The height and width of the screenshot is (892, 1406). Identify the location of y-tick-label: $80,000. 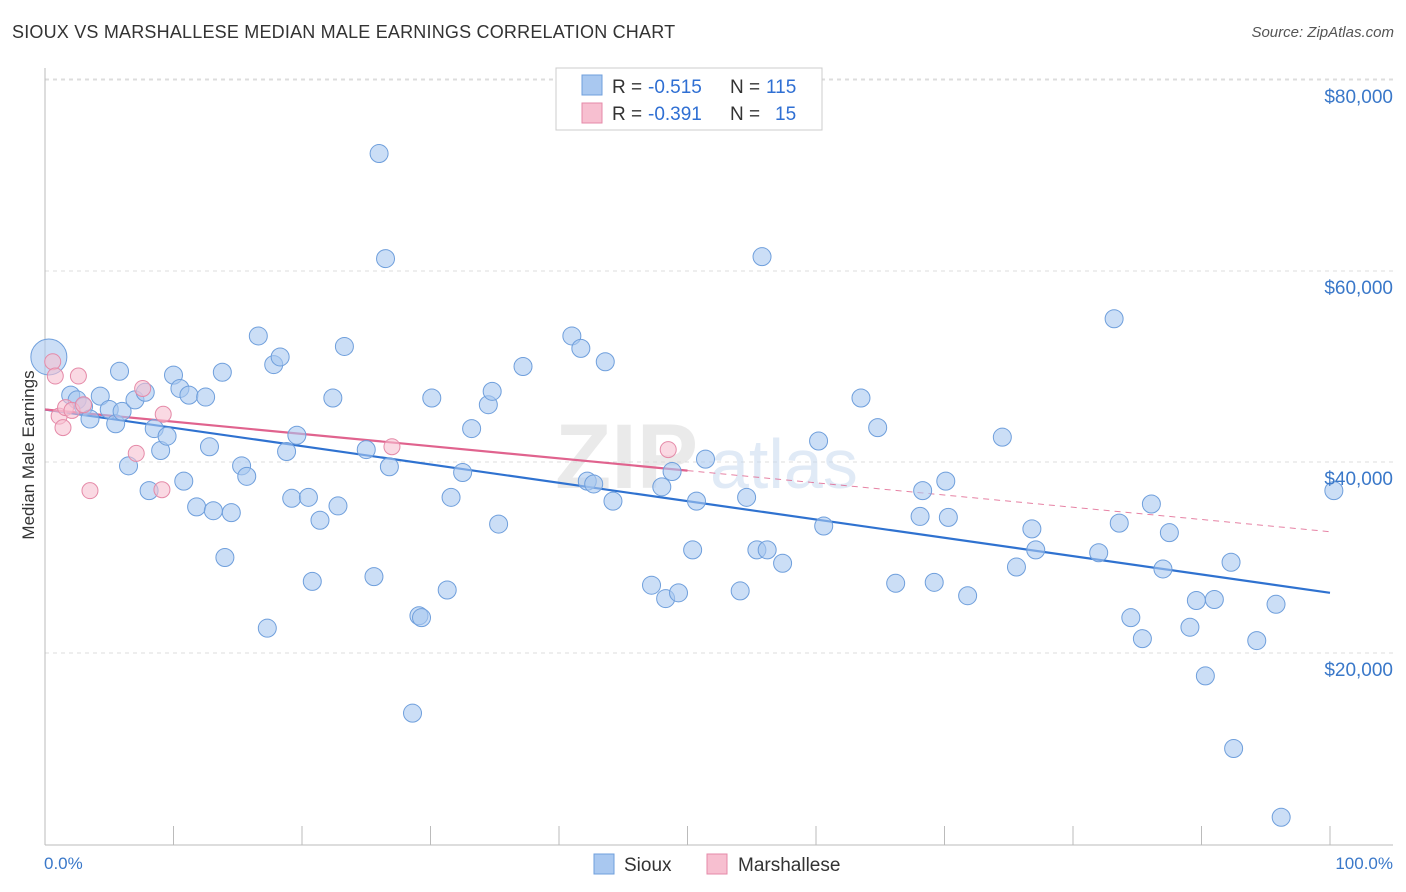
(1358, 97).